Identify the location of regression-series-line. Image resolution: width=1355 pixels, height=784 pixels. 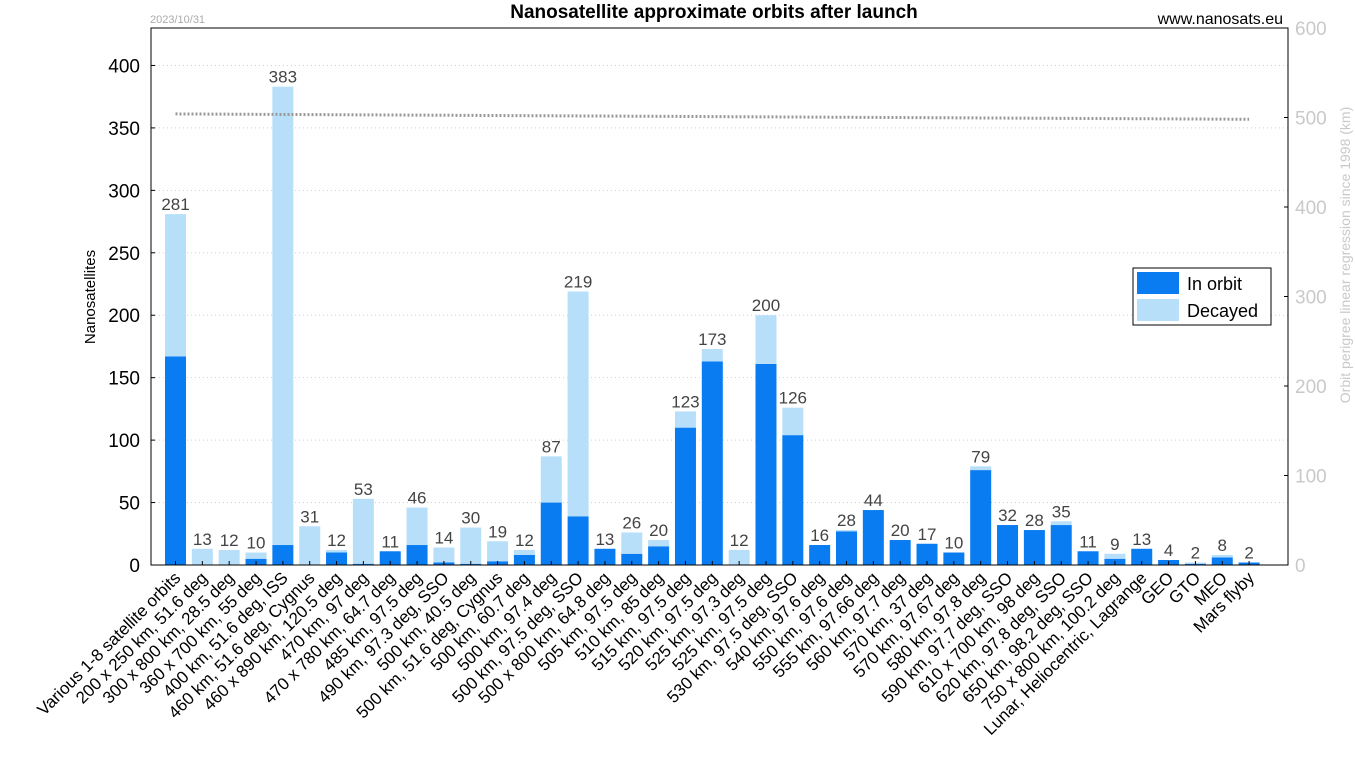
(712, 116).